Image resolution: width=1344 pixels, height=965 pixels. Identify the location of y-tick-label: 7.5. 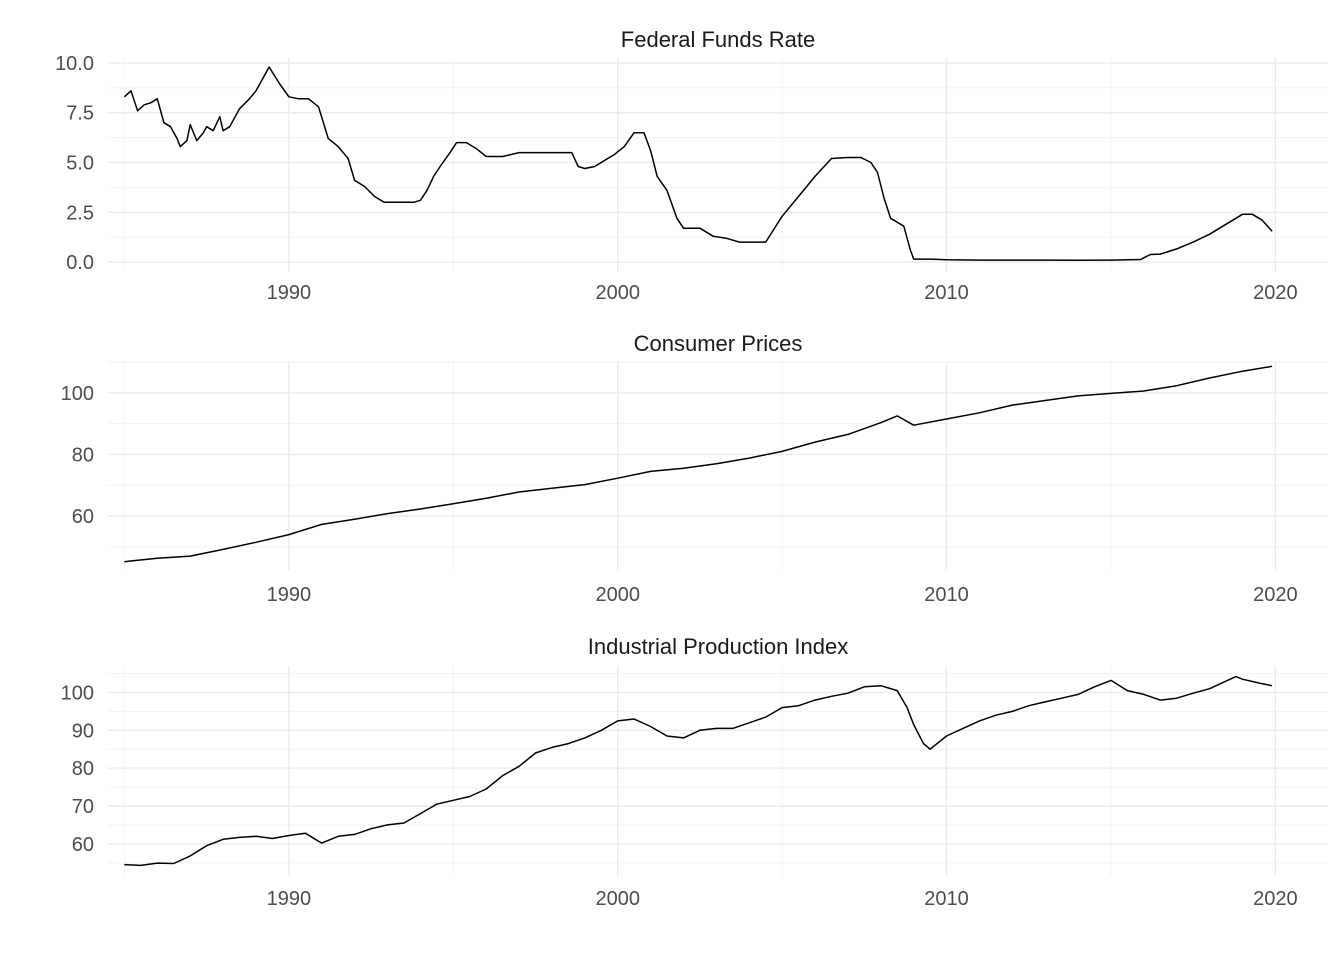
(80, 114).